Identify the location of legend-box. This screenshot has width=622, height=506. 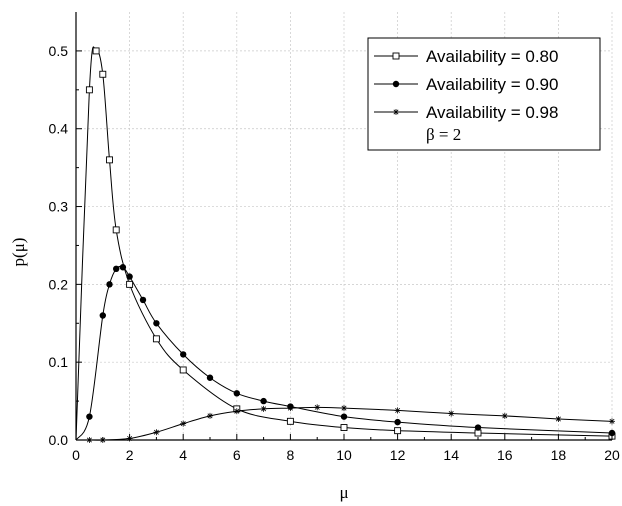
(484, 94).